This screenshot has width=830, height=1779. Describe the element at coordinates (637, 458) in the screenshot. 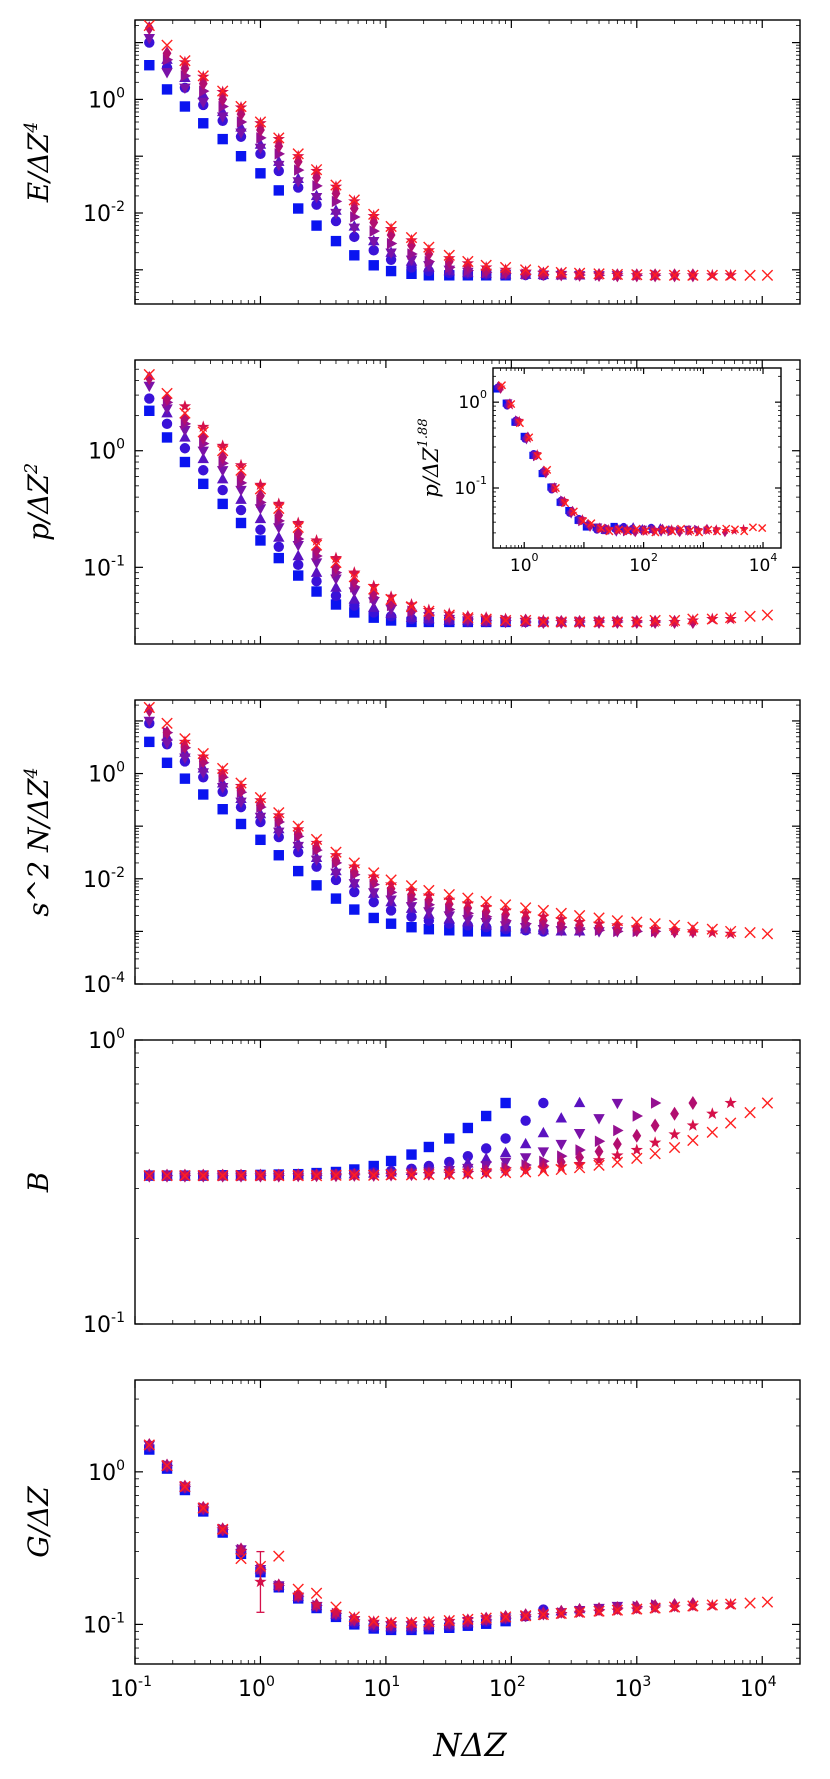

I see `axes-frame` at that location.